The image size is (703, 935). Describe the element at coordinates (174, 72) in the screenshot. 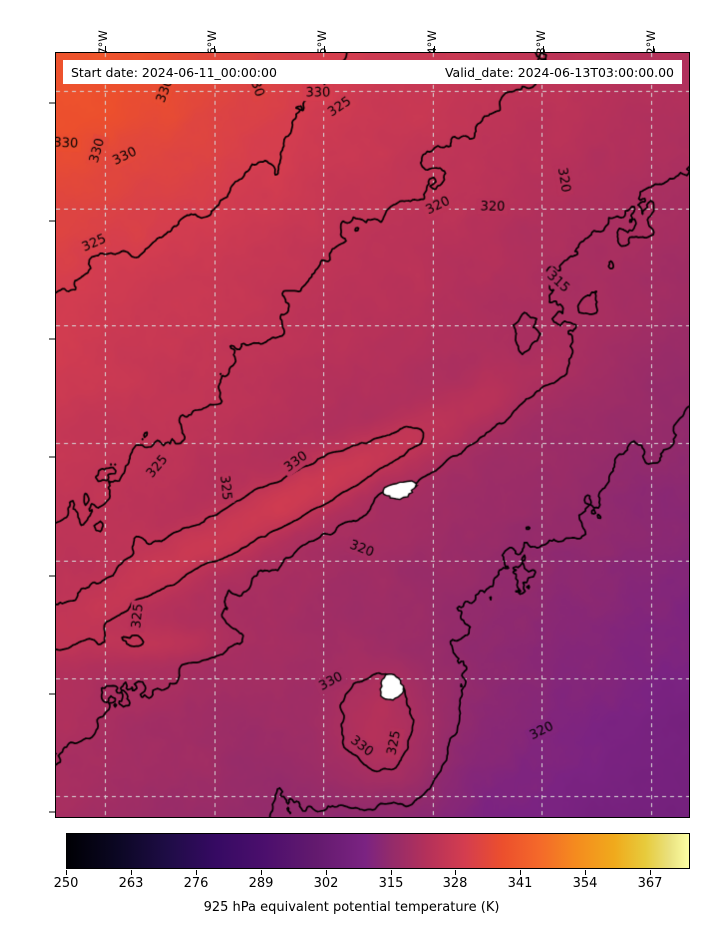

I see `start-date-label: Start date: 2024-06-11_00:00:00` at that location.